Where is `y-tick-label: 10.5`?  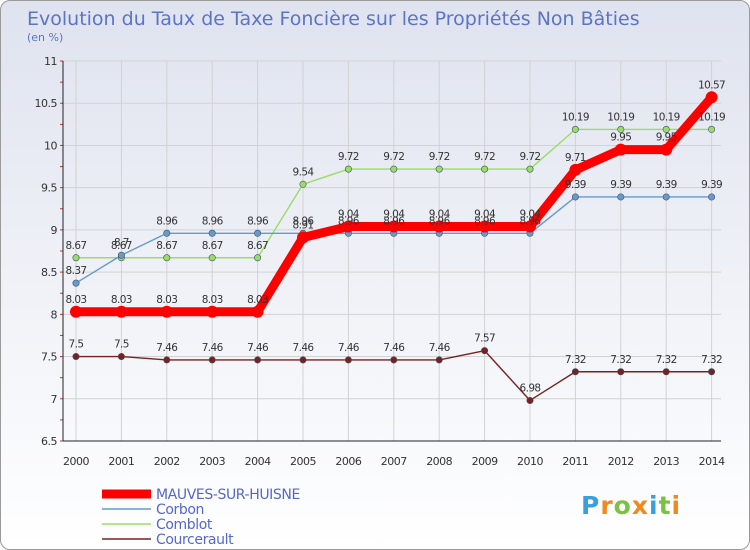 y-tick-label: 10.5 is located at coordinates (46, 103).